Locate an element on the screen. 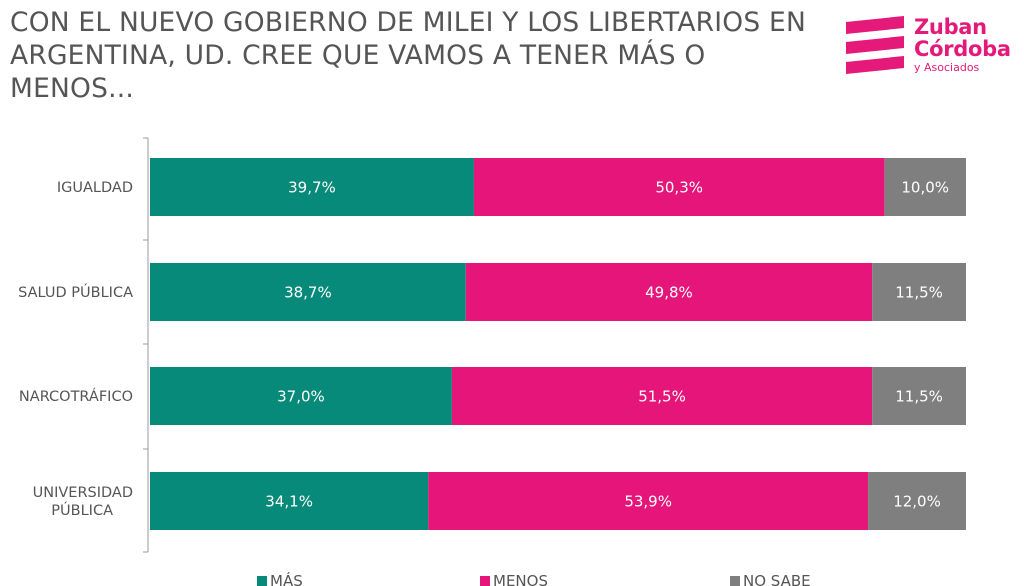  chart-legend: MÁS MENOS NO SABE is located at coordinates (512, 579).